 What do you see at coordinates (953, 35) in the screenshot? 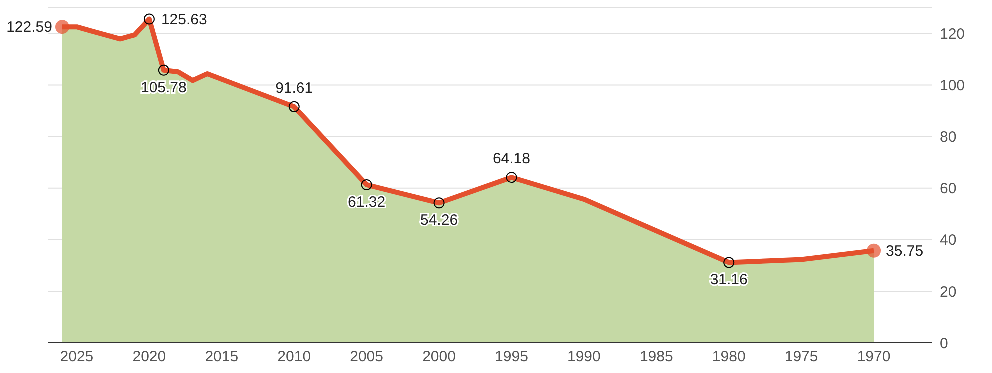
I see `y-tick-label: 120` at bounding box center [953, 35].